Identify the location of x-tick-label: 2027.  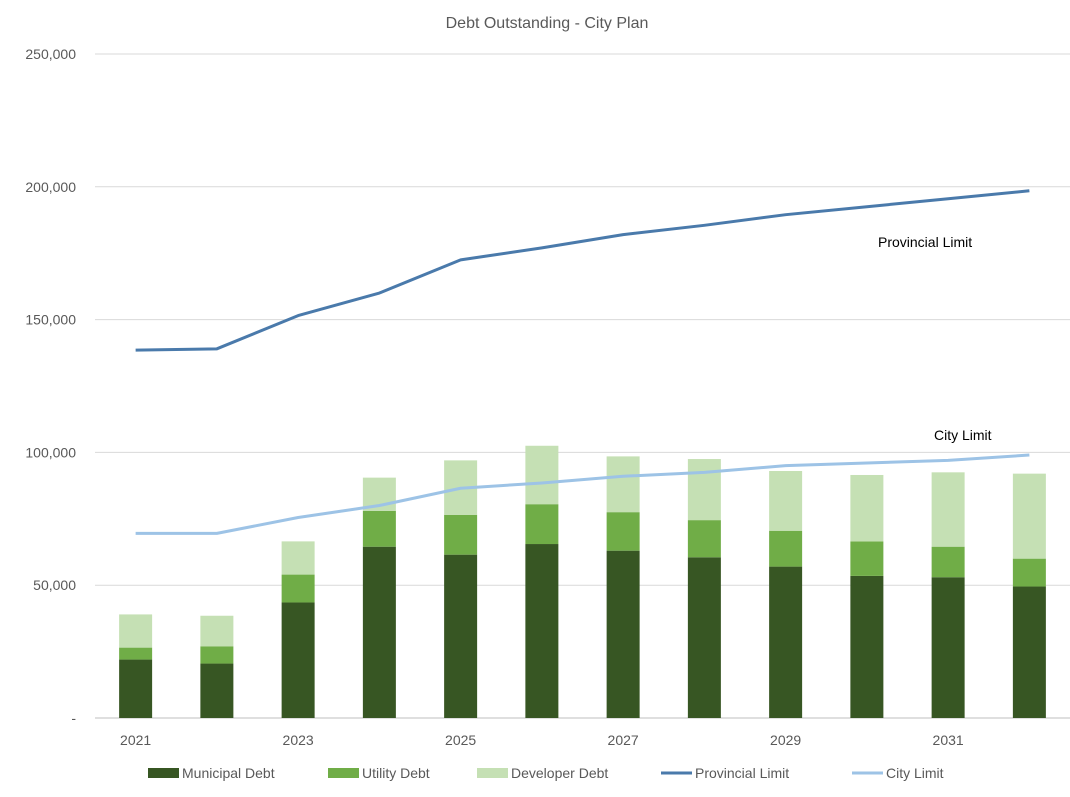
(623, 740).